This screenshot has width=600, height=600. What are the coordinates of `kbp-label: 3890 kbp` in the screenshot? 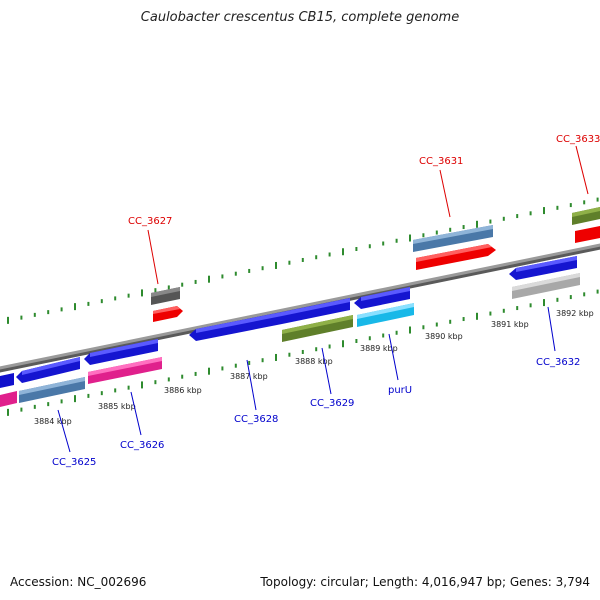 It's located at (444, 336).